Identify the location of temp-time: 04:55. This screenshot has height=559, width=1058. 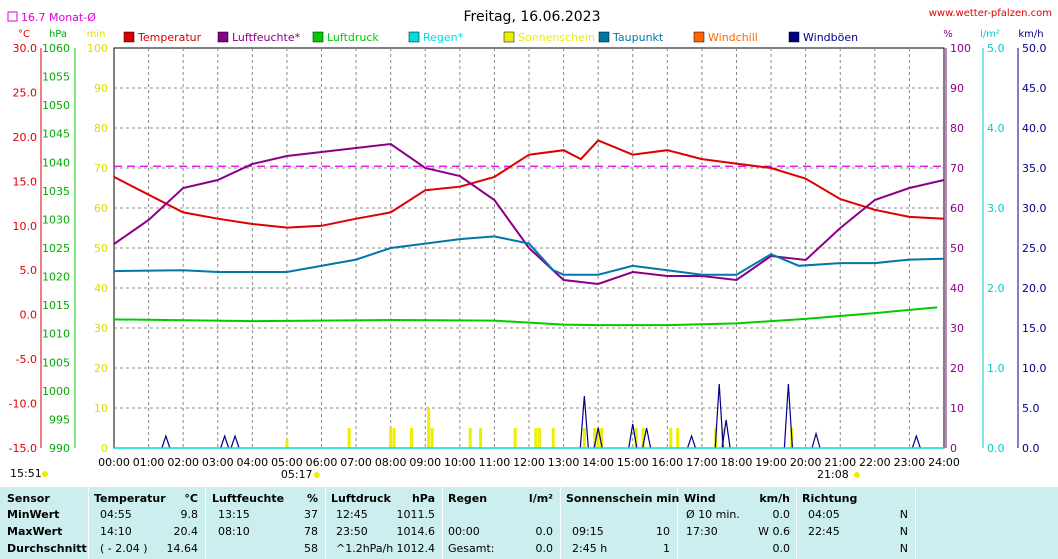
(116, 514).